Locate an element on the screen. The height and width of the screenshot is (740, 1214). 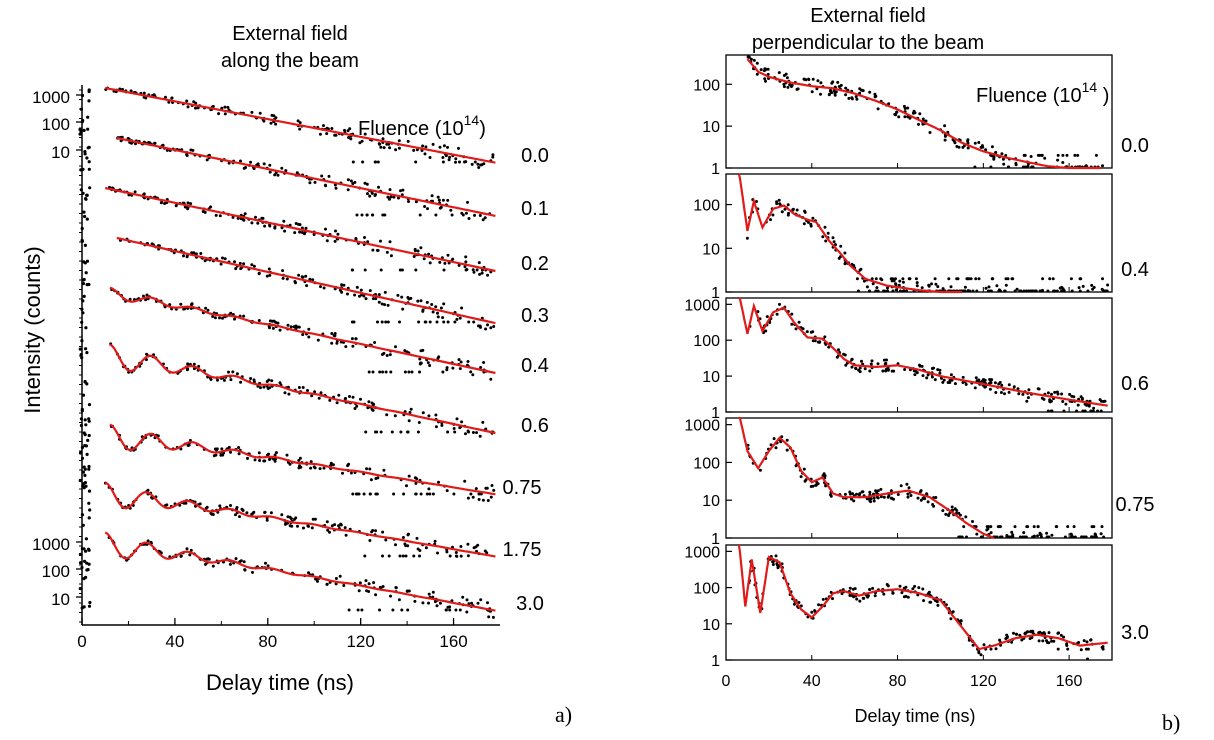
panel-a-ytick-bottom-1000: 1000 is located at coordinates (51, 544).